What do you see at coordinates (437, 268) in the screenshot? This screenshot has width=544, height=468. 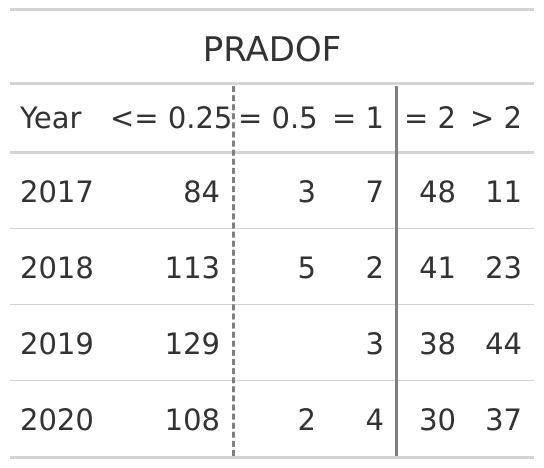 I see `table-cell: 41` at bounding box center [437, 268].